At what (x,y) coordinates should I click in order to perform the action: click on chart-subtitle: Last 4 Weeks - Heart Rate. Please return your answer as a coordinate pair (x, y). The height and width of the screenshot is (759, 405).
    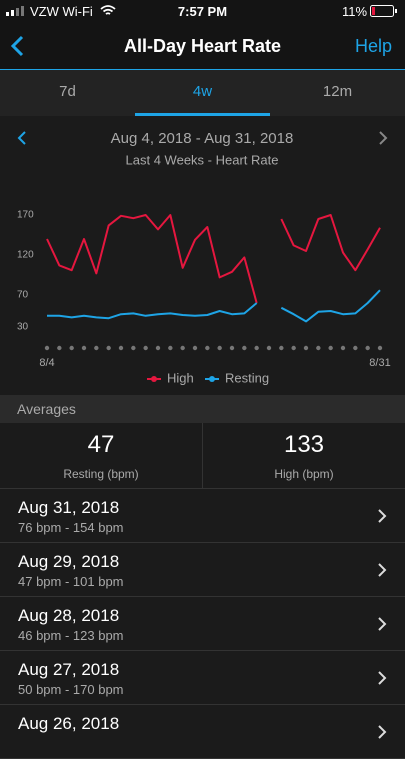
    Looking at the image, I should click on (202, 159).